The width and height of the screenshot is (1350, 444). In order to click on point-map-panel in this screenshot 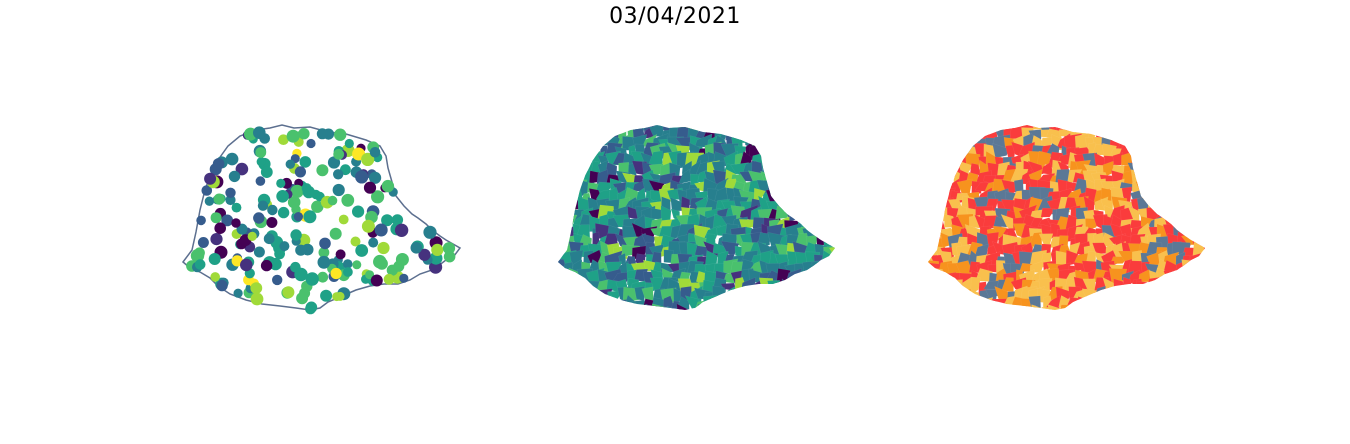, I will do `click(321, 219)`.